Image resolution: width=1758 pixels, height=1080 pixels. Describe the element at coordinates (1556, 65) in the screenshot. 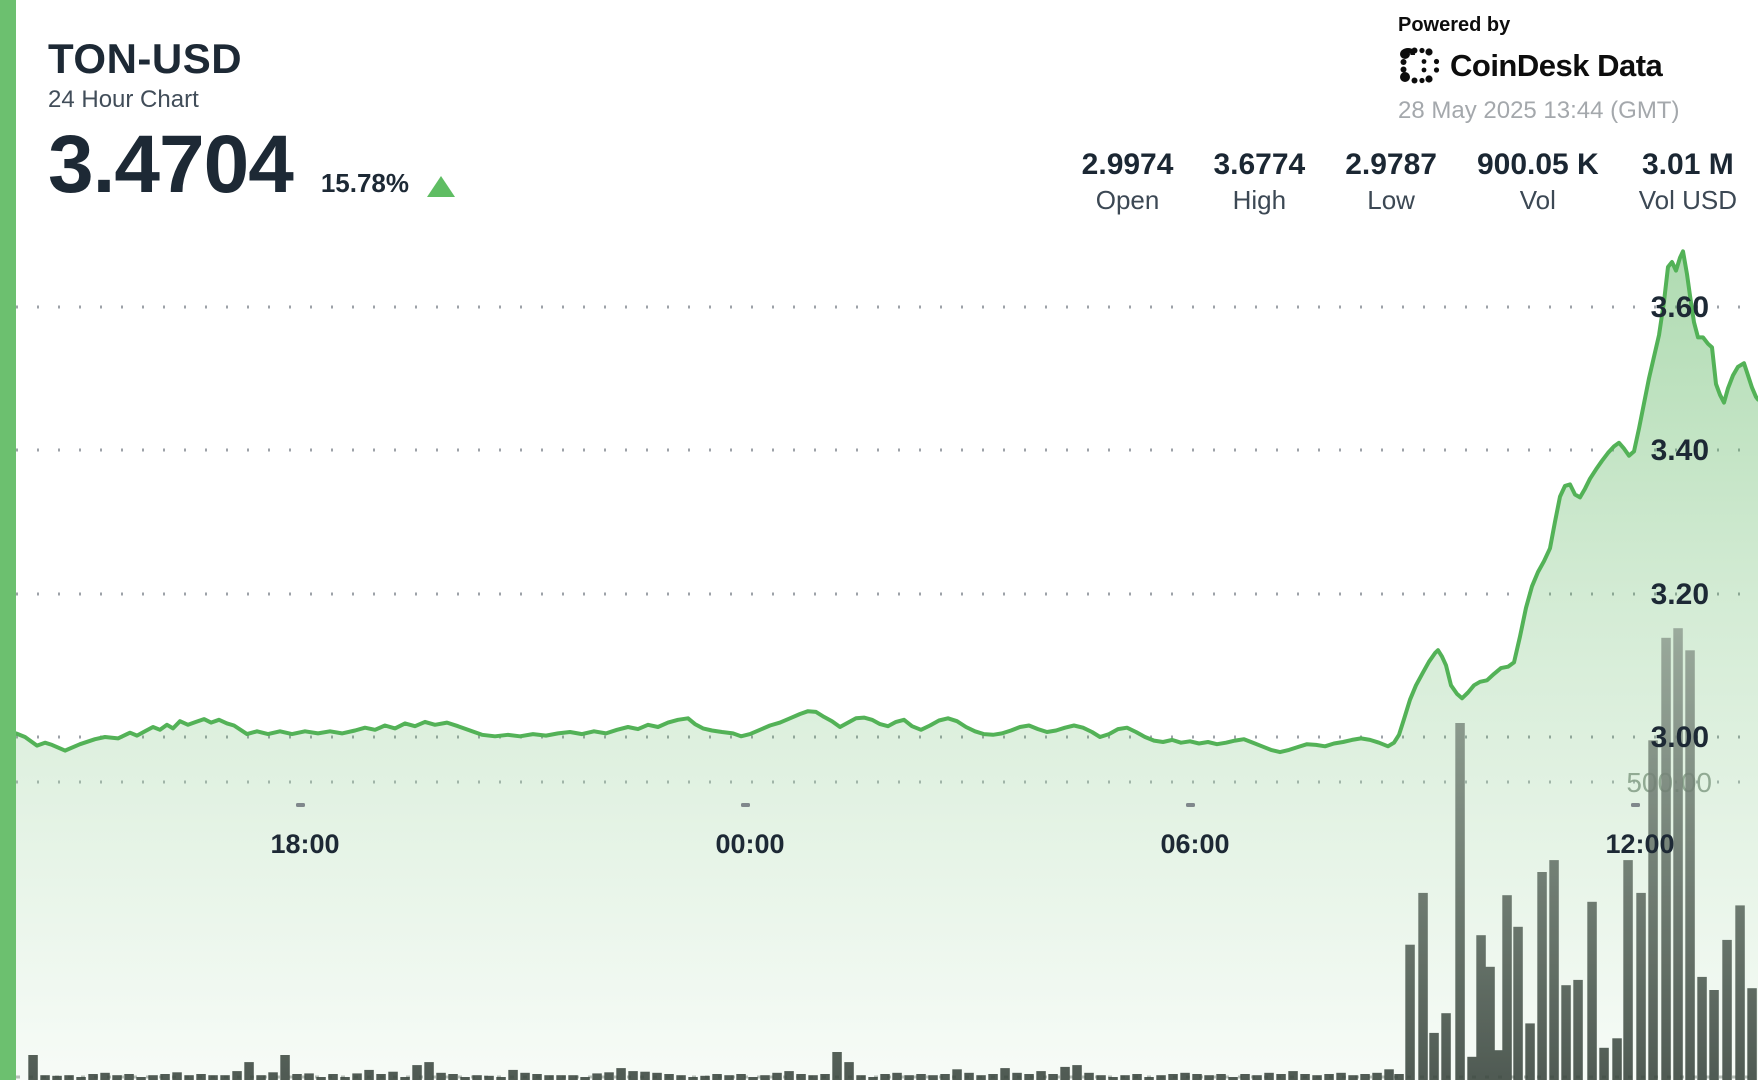

I see `coindesk-brand-name: CoinDesk Data` at that location.